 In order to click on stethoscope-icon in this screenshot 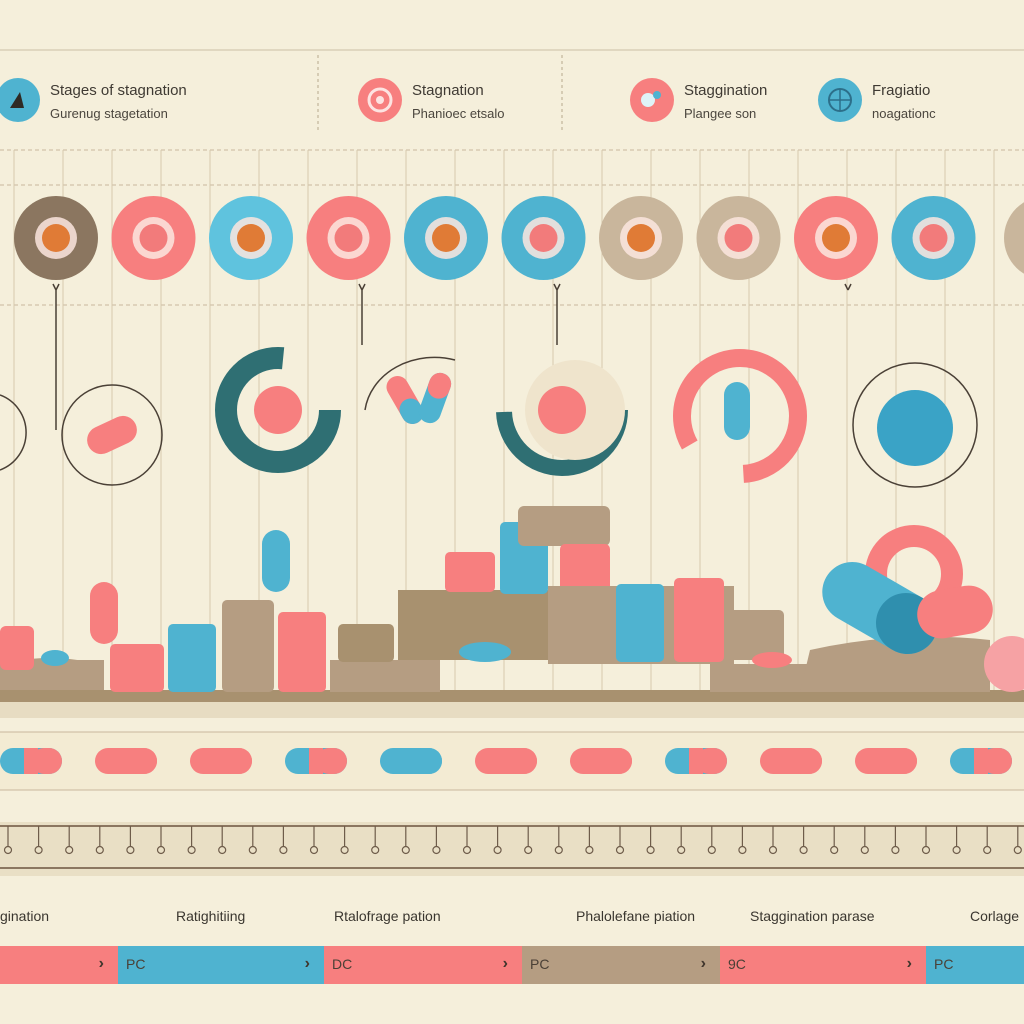, I will do `click(738, 238)`.